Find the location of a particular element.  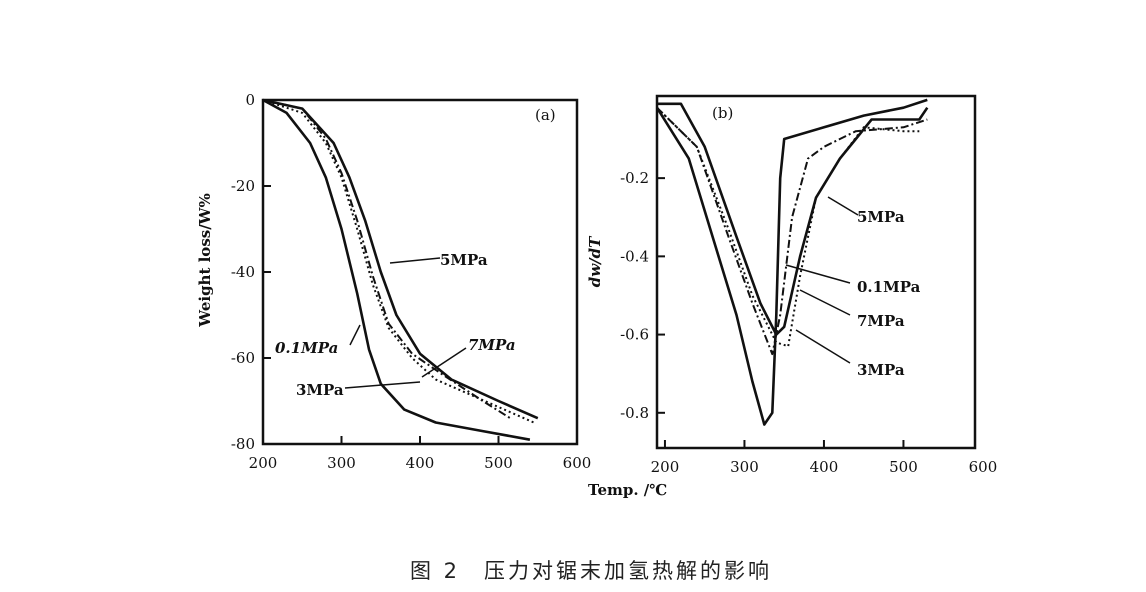

panel-label-a: (a) is located at coordinates (545, 115).